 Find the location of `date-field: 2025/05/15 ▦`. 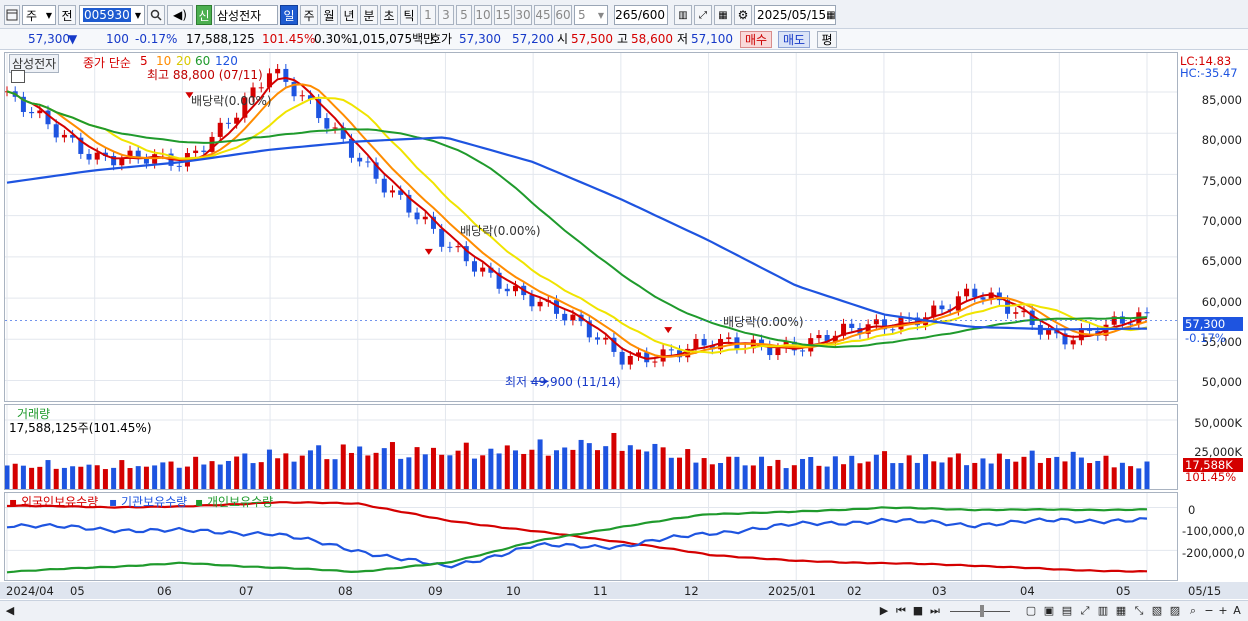

date-field: 2025/05/15 ▦ is located at coordinates (795, 15).